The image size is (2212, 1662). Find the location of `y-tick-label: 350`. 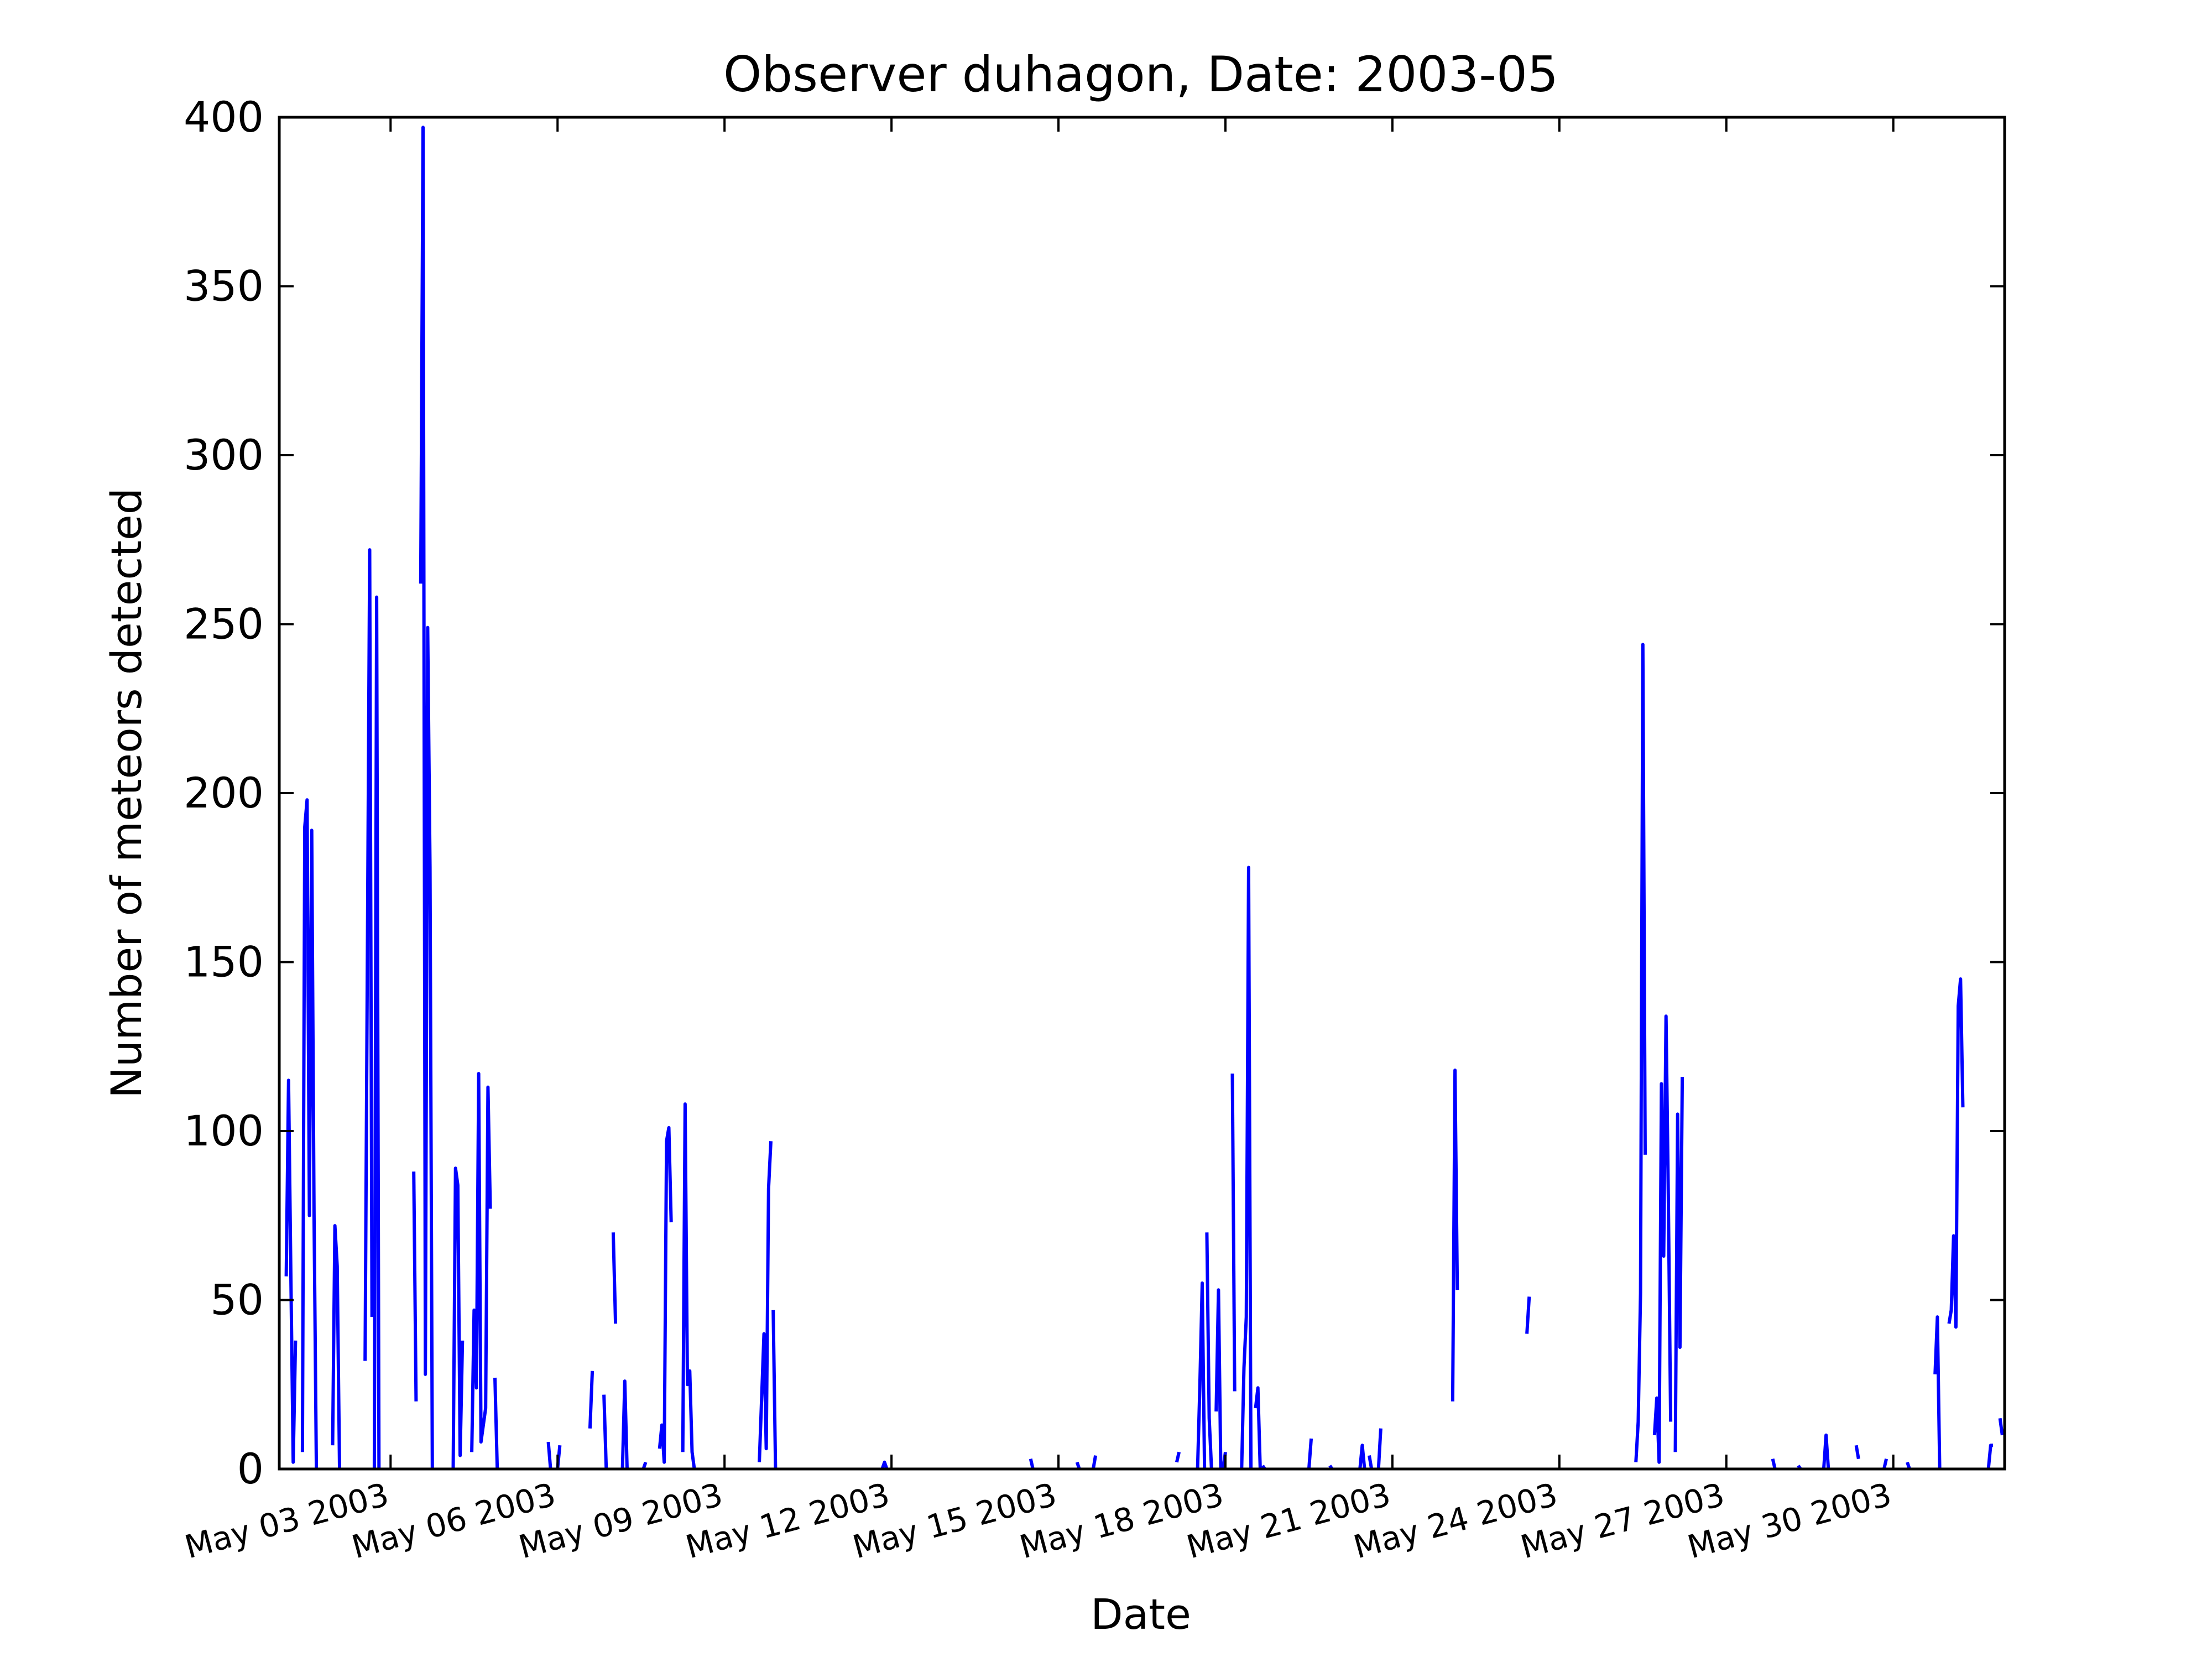

y-tick-label: 350 is located at coordinates (224, 286).